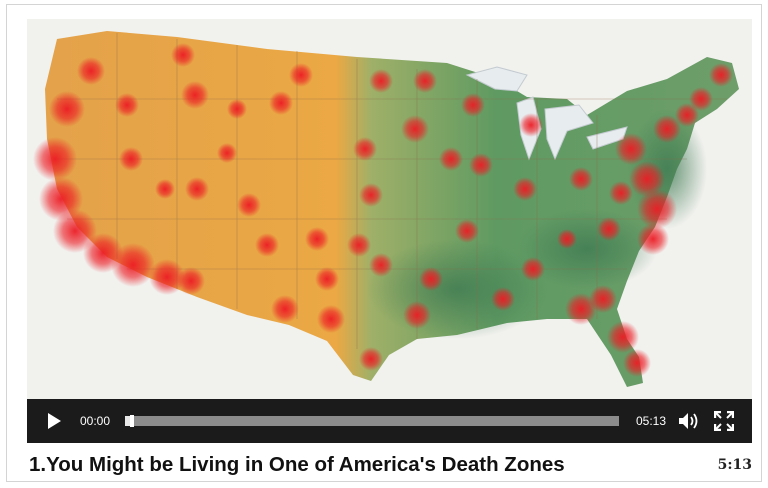 Image resolution: width=768 pixels, height=488 pixels. What do you see at coordinates (734, 465) in the screenshot?
I see `video-duration: 5:13` at bounding box center [734, 465].